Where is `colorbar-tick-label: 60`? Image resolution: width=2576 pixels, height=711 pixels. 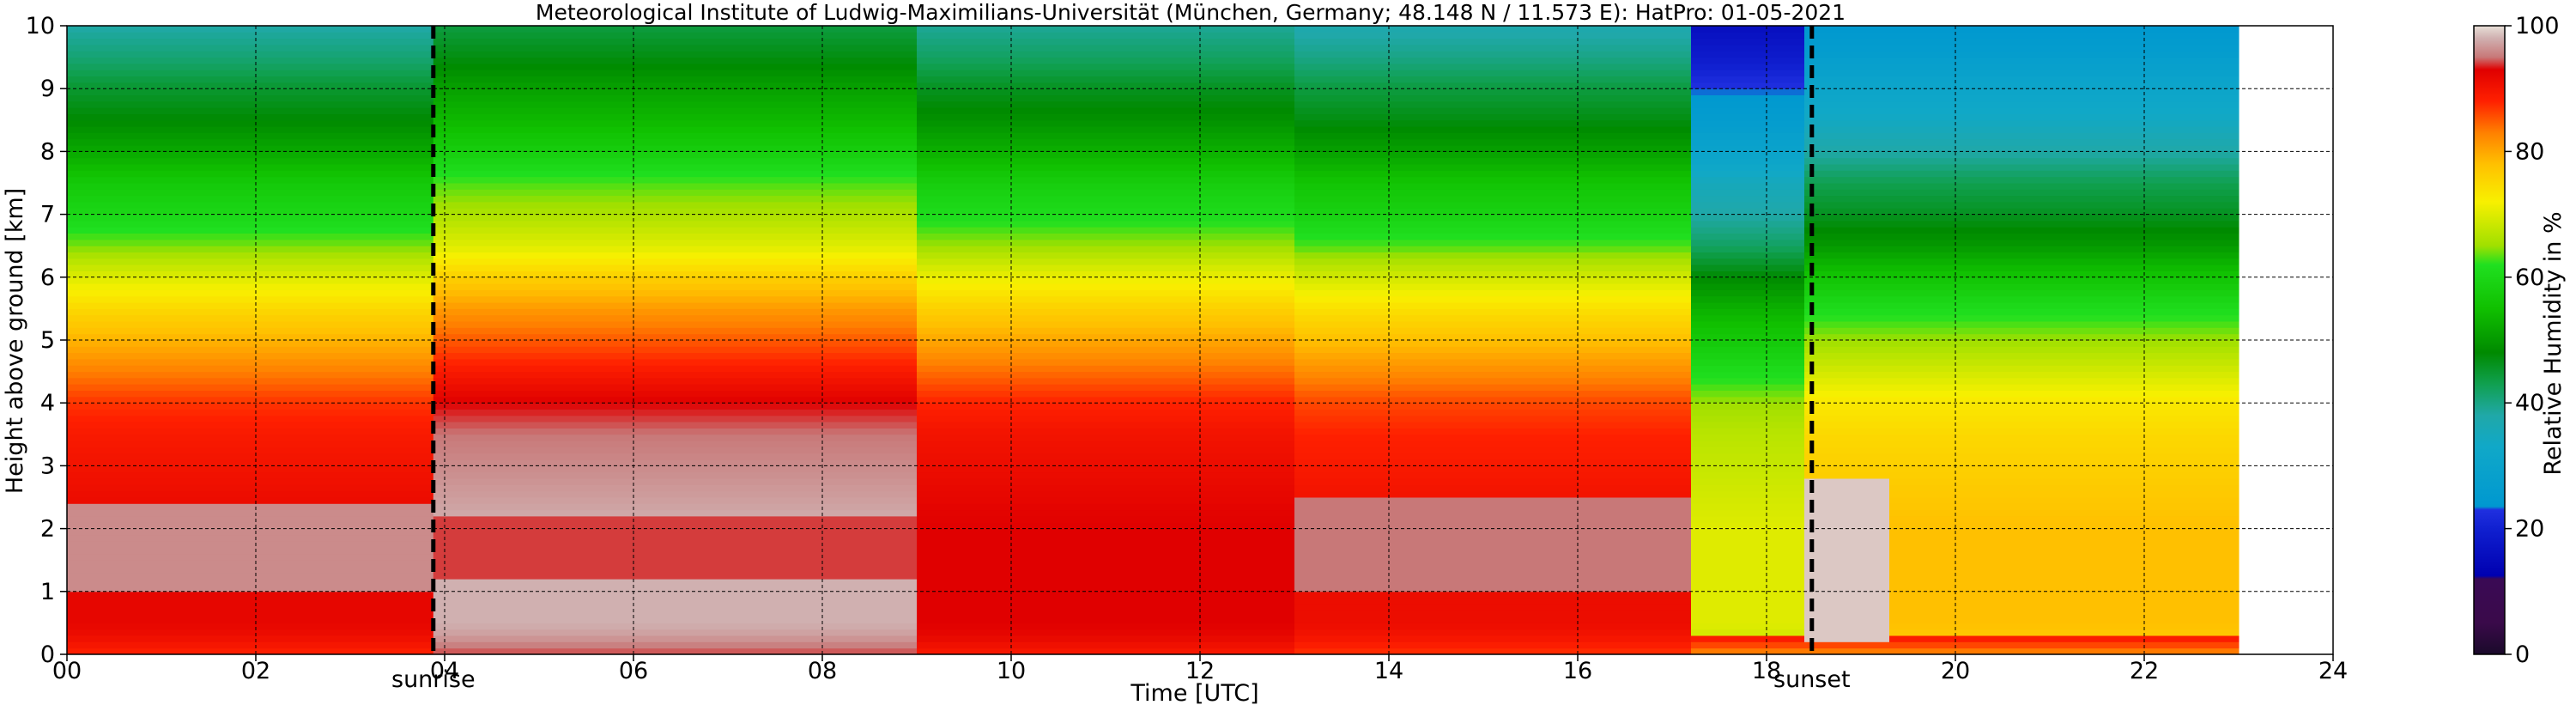 colorbar-tick-label: 60 is located at coordinates (2529, 277).